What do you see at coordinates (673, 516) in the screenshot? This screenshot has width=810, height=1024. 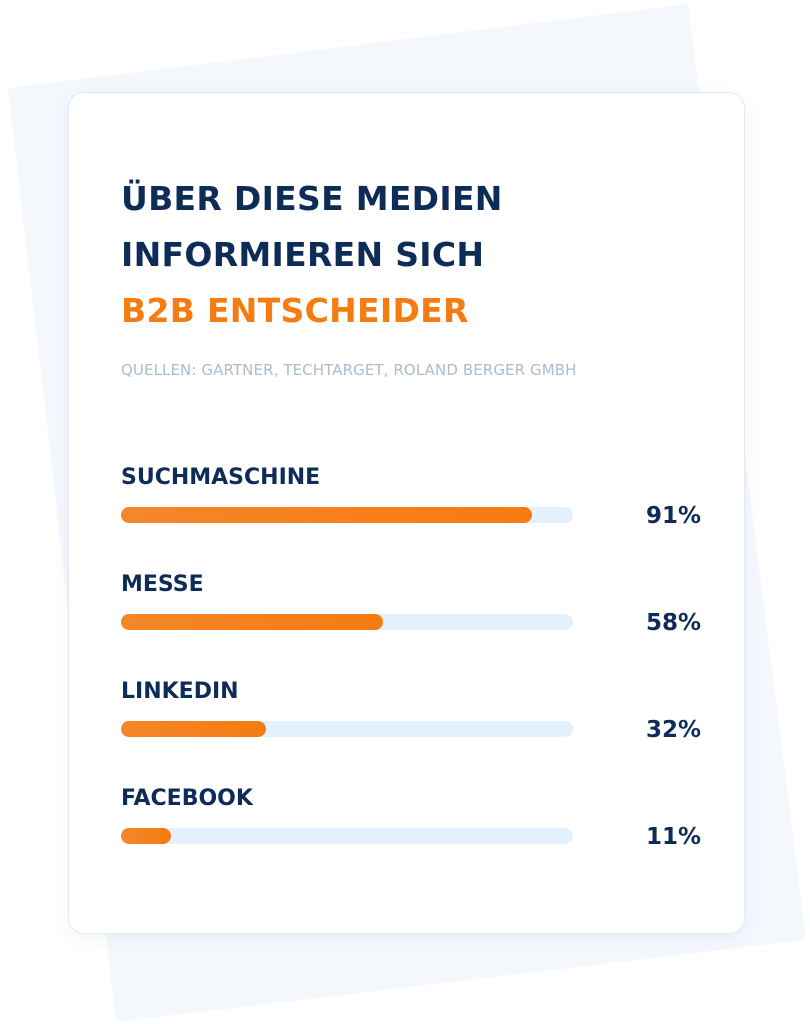 I see `bar-value-label: 91%` at bounding box center [673, 516].